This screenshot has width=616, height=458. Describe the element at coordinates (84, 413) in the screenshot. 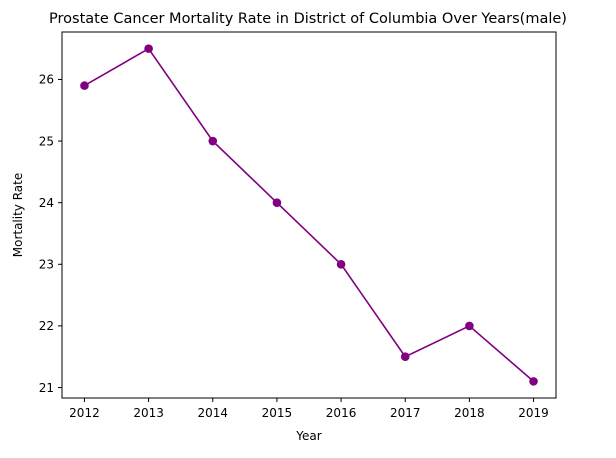

I see `x-tick-label: 2012` at that location.